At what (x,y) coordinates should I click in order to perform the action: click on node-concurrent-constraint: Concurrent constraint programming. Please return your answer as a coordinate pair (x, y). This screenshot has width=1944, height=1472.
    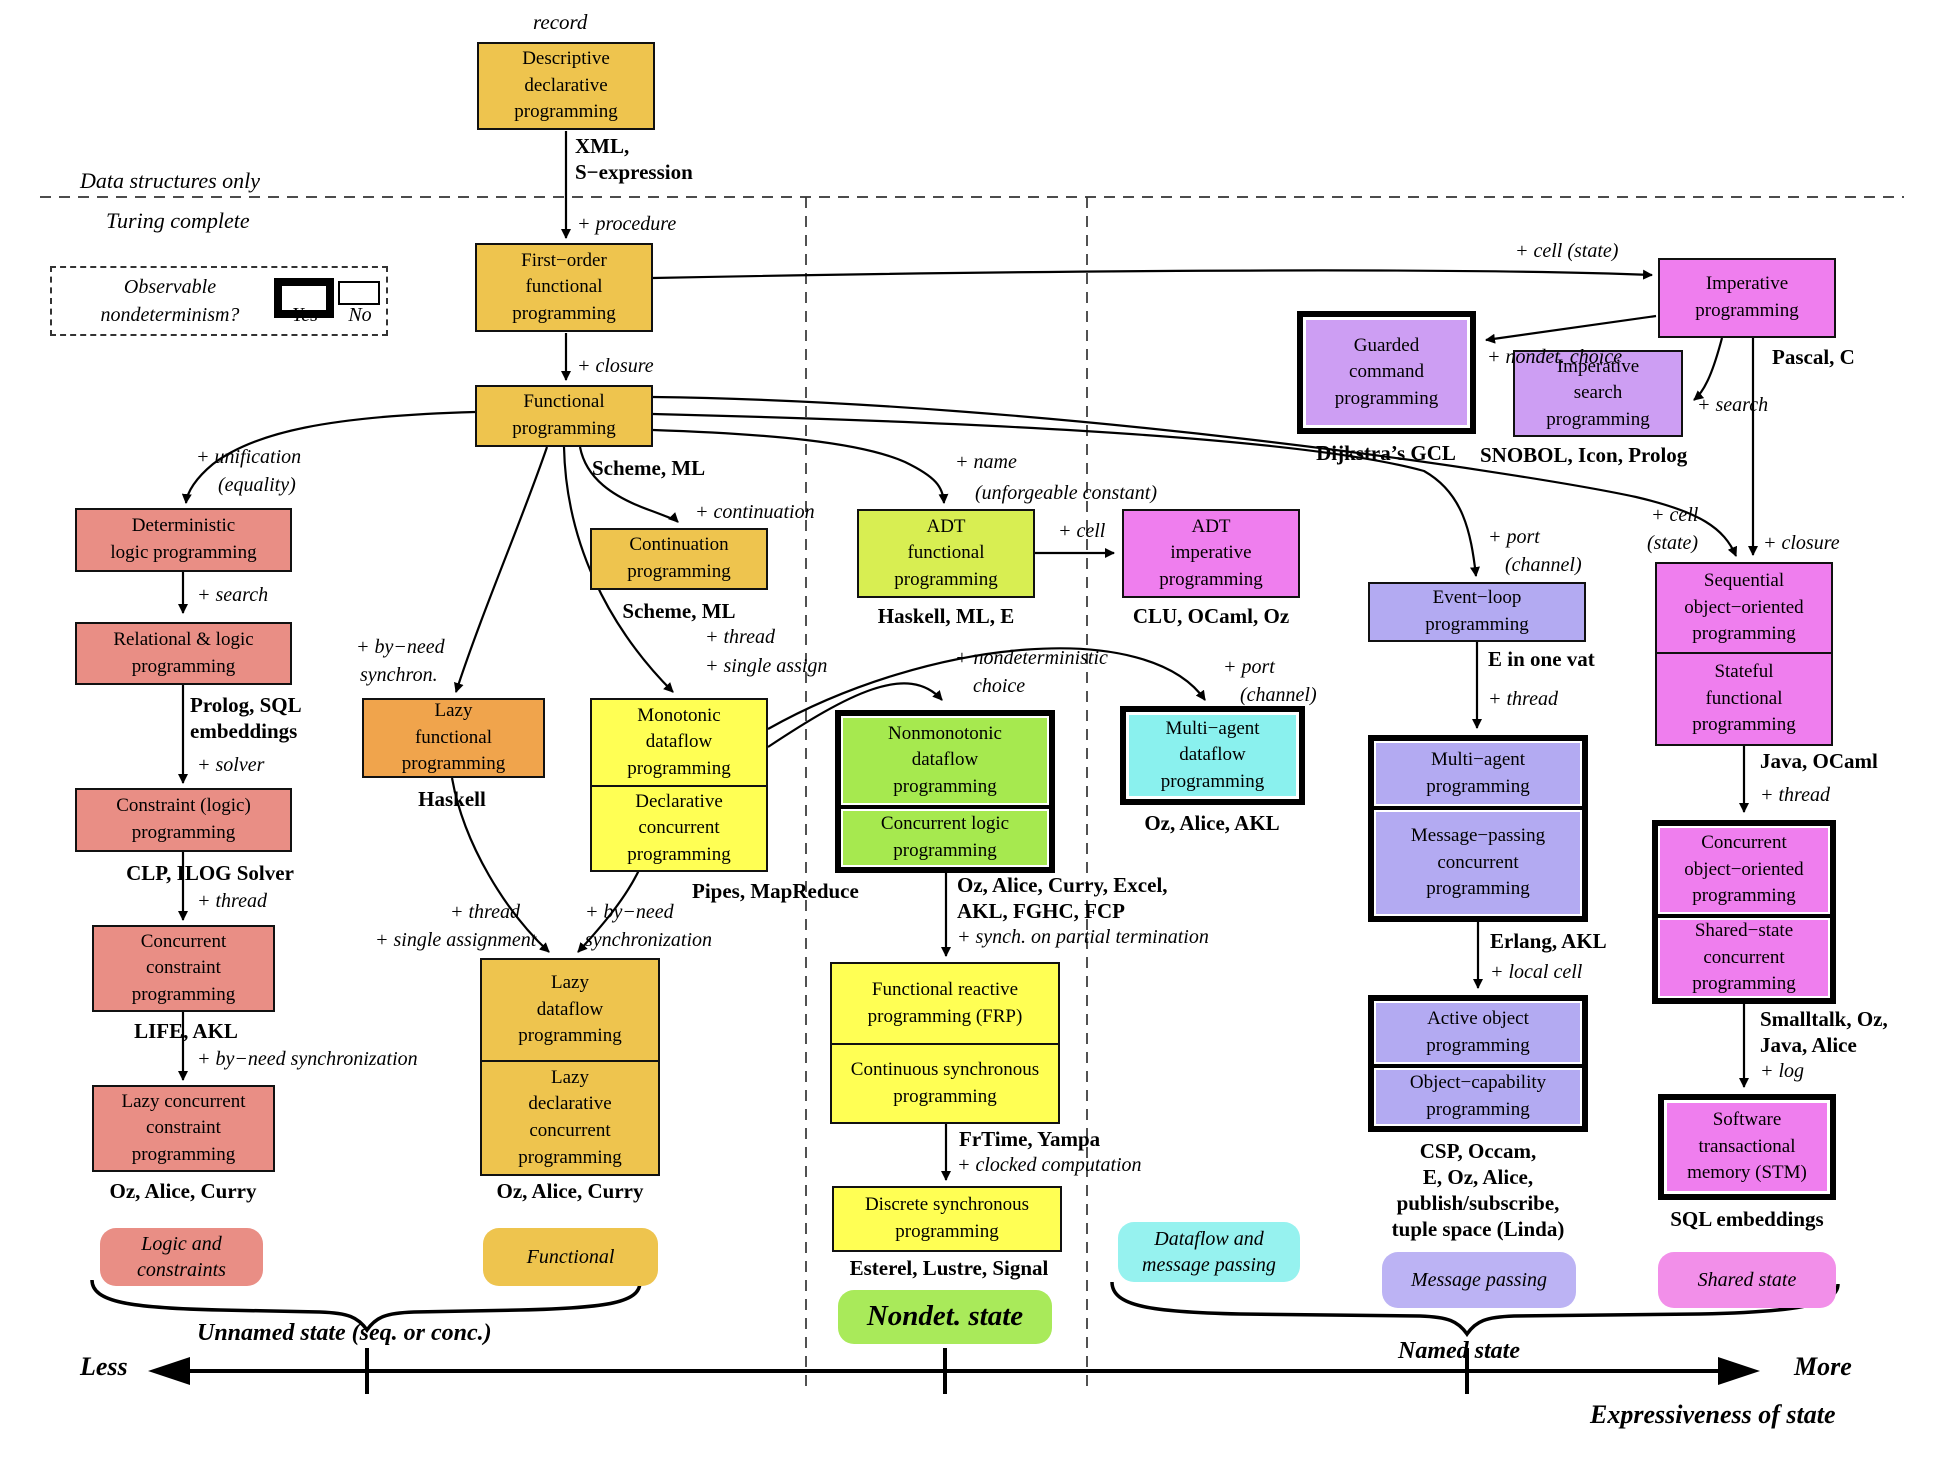
    Looking at the image, I should click on (183, 968).